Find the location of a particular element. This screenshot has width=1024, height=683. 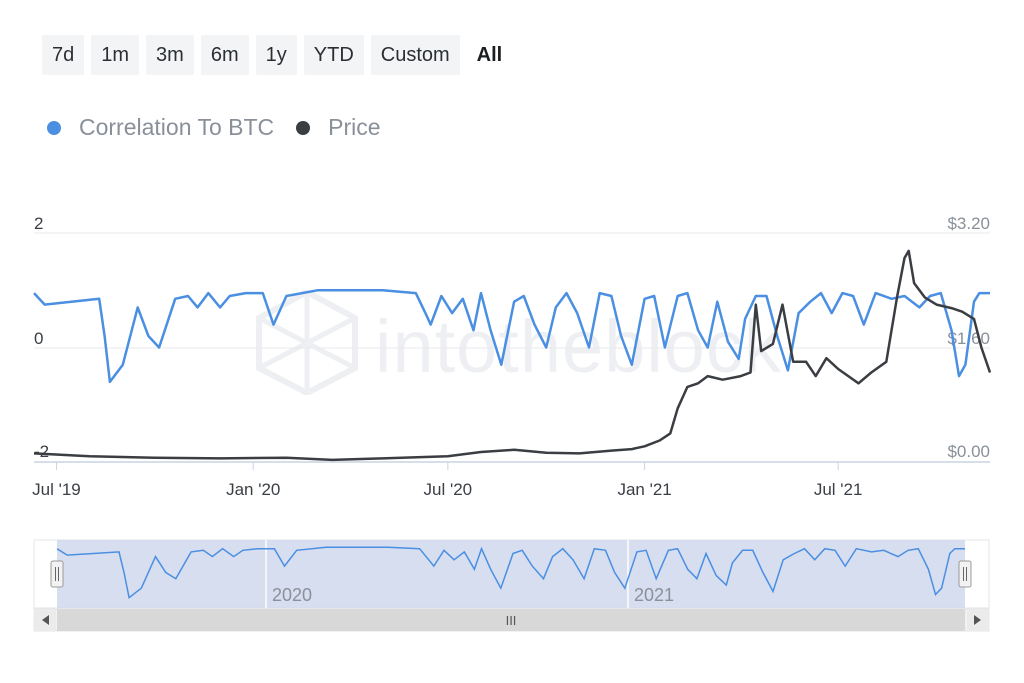

range-button-custom: Custom is located at coordinates (415, 55).